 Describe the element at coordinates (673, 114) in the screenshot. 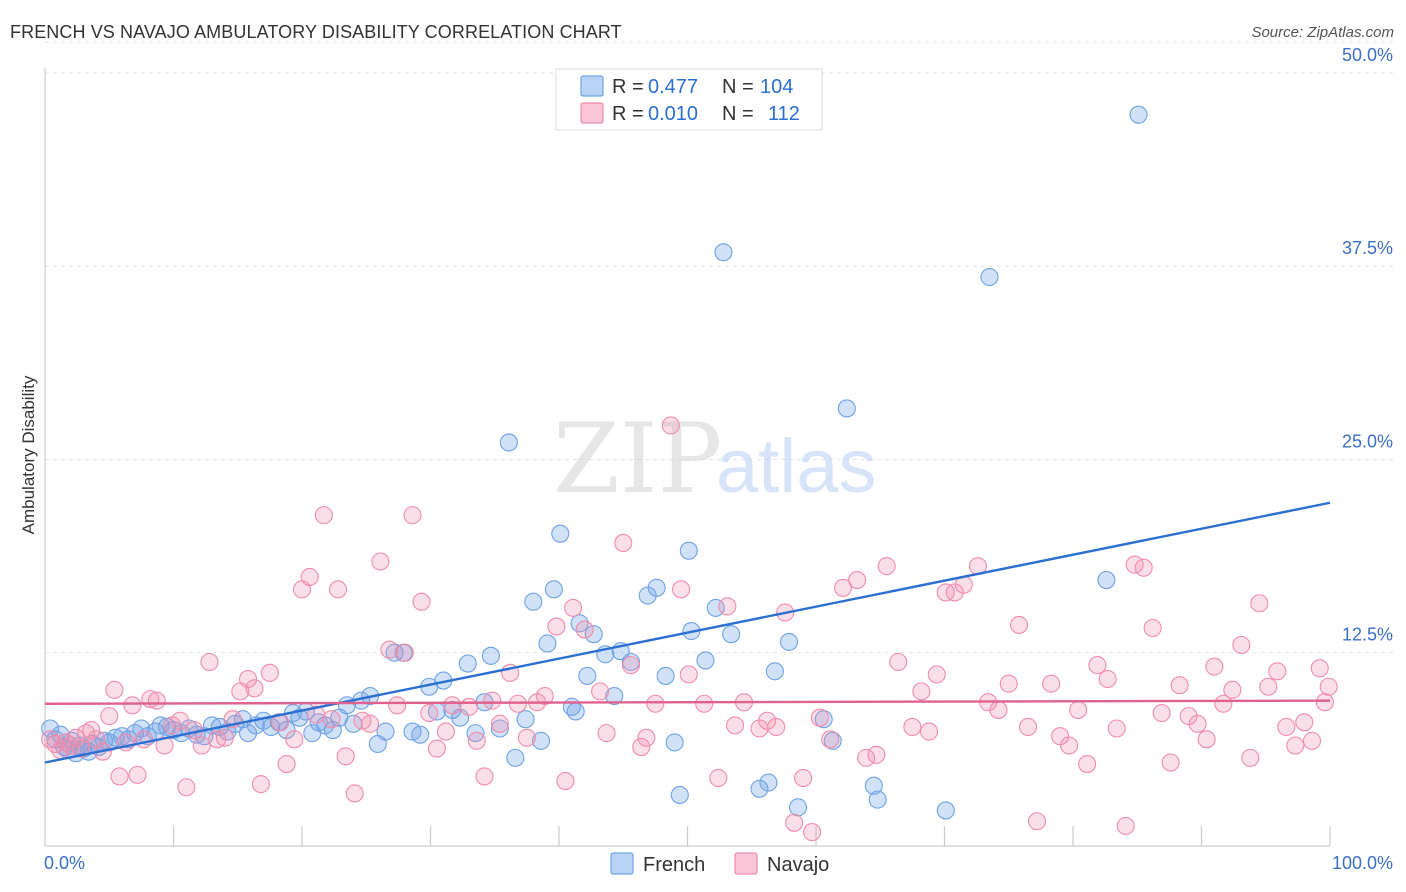

I see `legend-top-r-value-navajo: 0.010` at that location.